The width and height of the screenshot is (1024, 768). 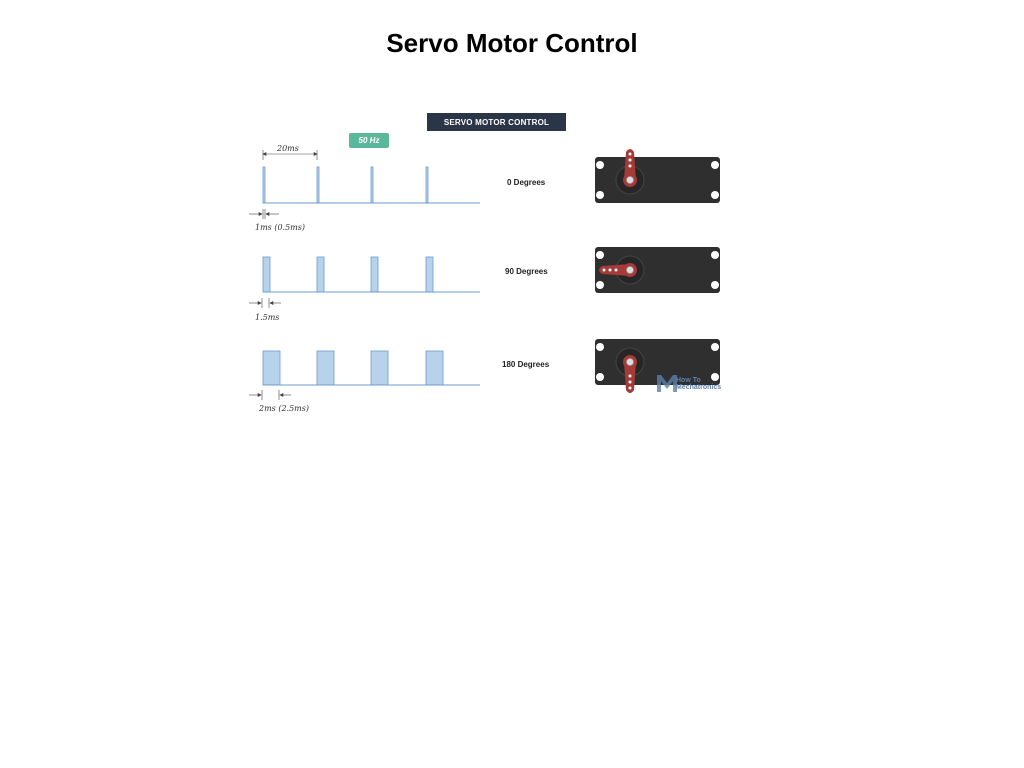 I want to click on servo-90-degrees, so click(x=657, y=270).